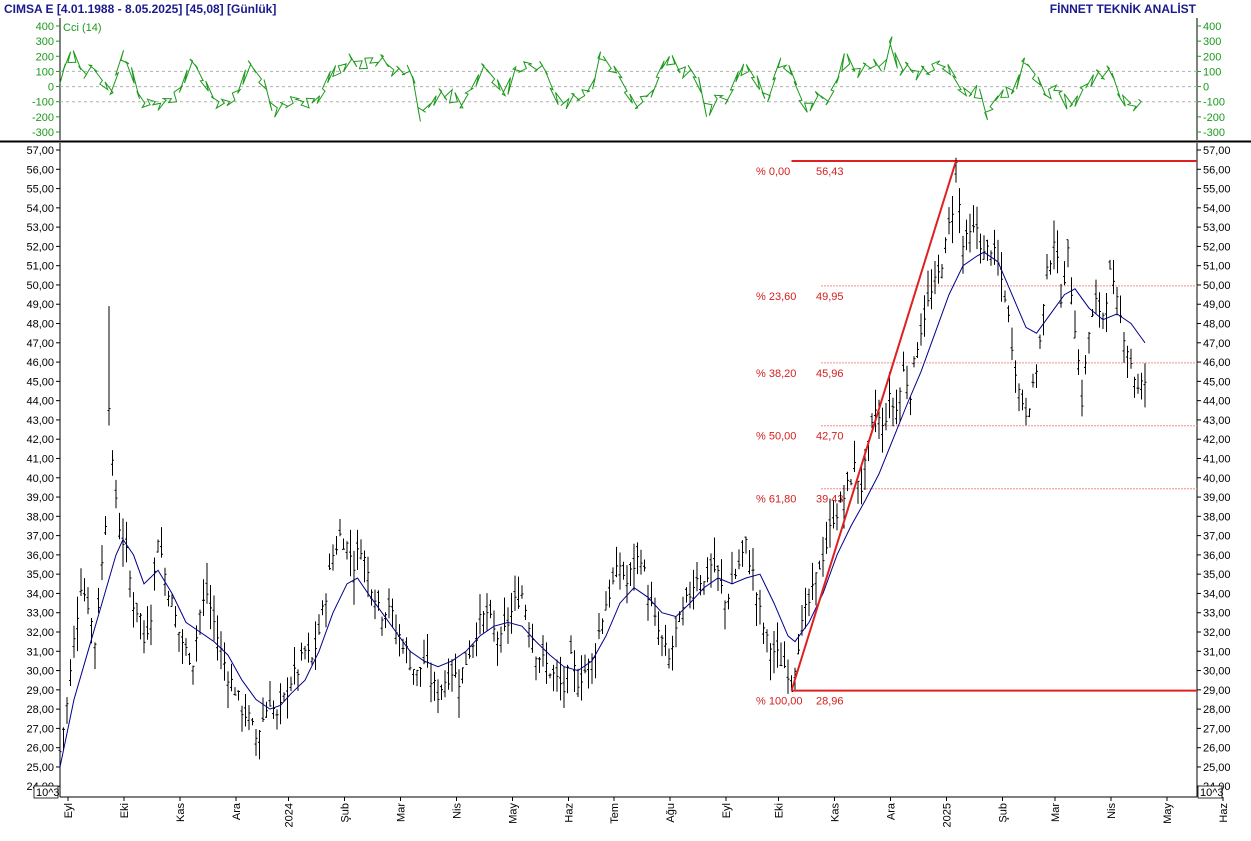  I want to click on price-tick-label-left: 41,00, so click(40, 459).